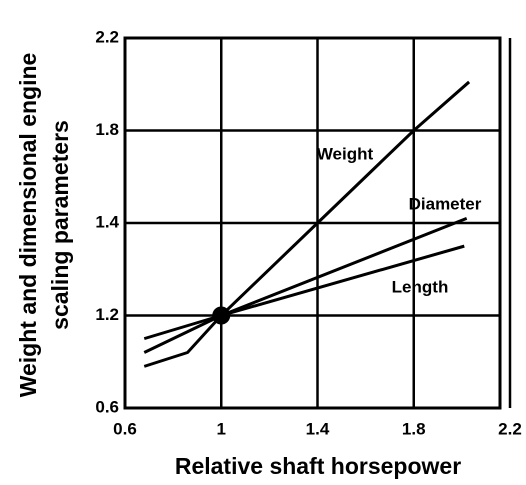  I want to click on x-tick-label: 2.2, so click(510, 428).